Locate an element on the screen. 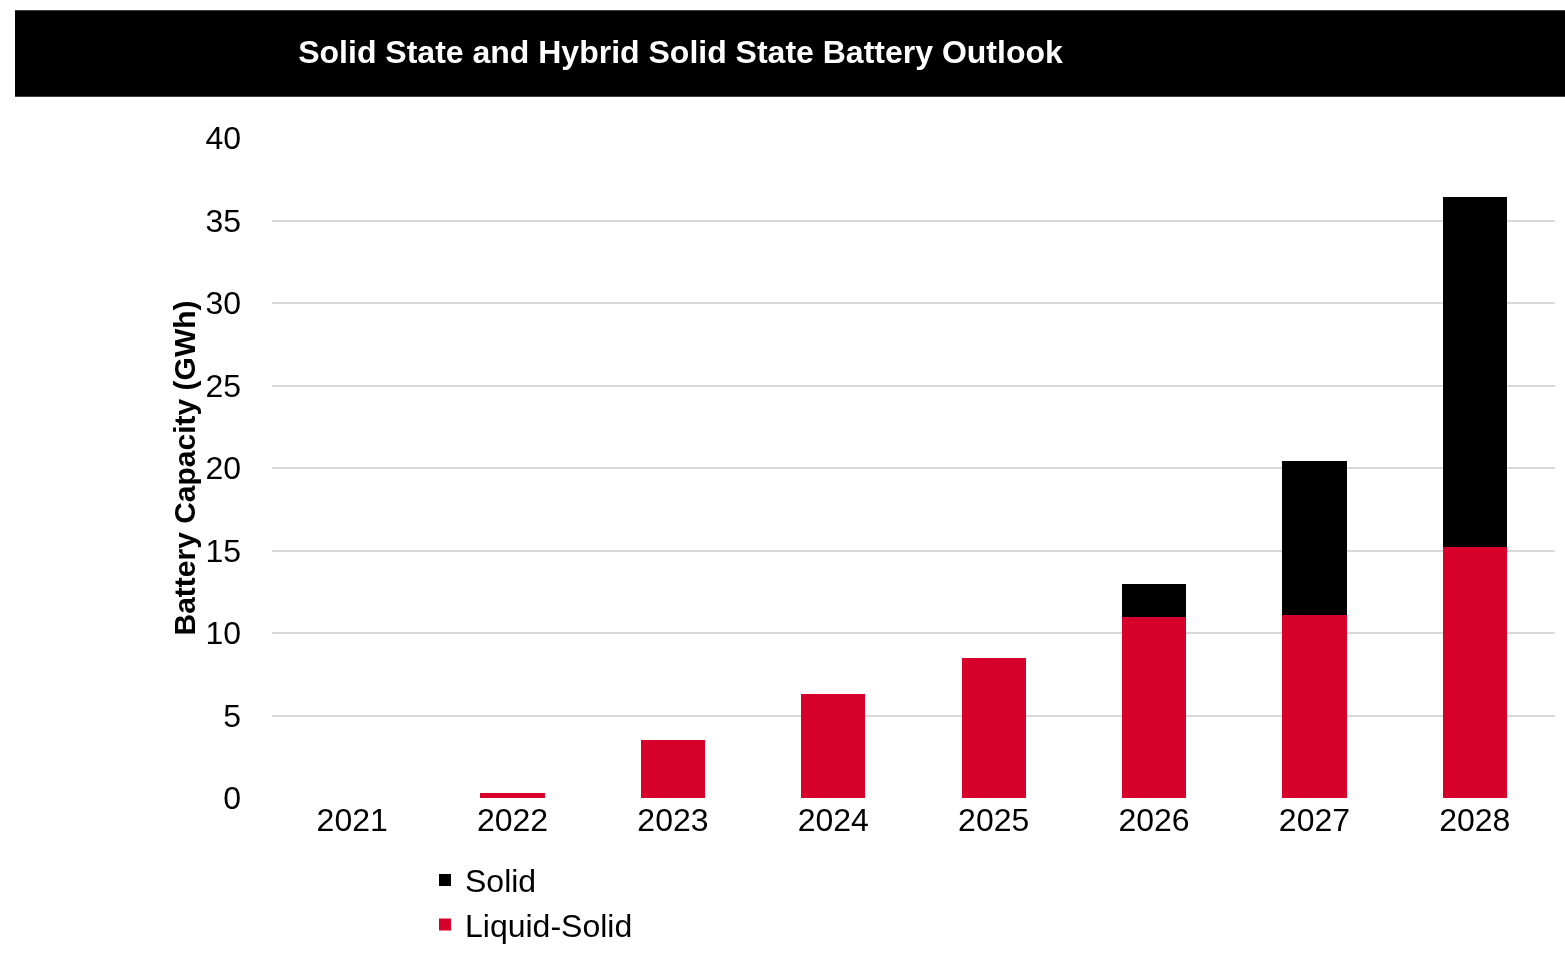 The image size is (1565, 963). y-tick-label: 40 is located at coordinates (223, 138).